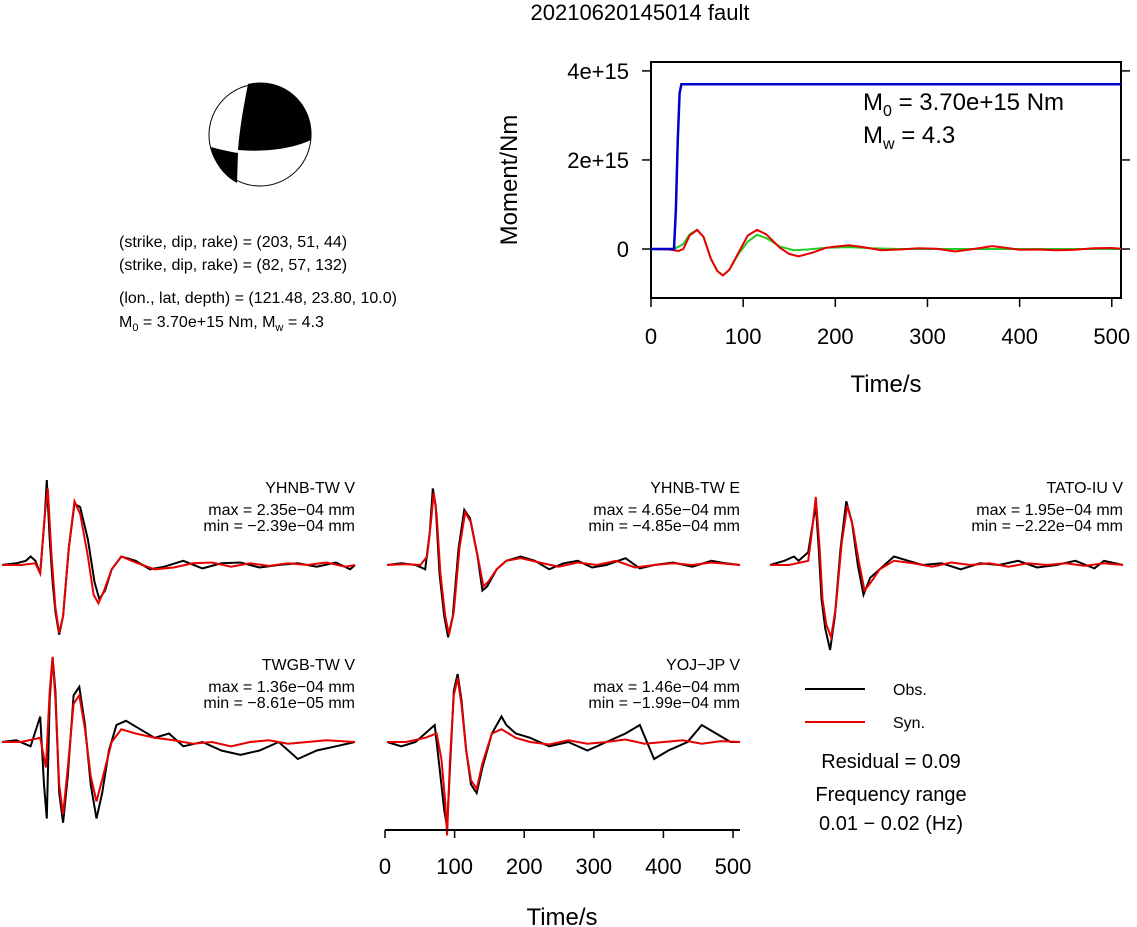 The width and height of the screenshot is (1137, 927). Describe the element at coordinates (640, 12) in the screenshot. I see `figure-title: 20210620145014 fault` at that location.